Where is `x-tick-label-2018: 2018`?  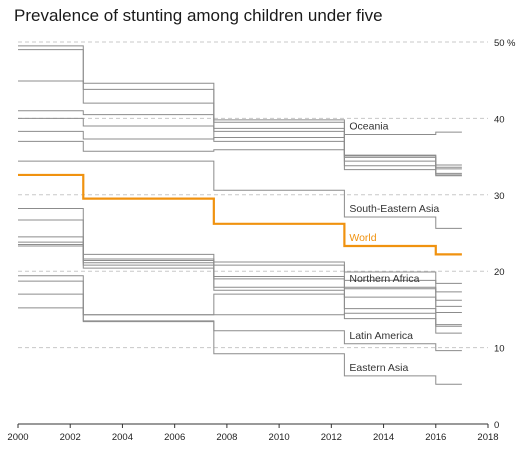 x-tick-label-2018: 2018 is located at coordinates (487, 437).